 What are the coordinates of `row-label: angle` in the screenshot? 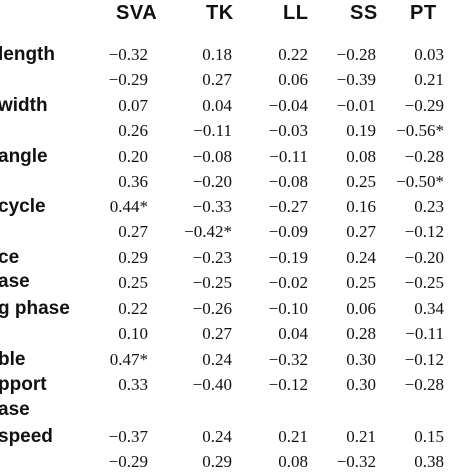 It's located at (24, 156).